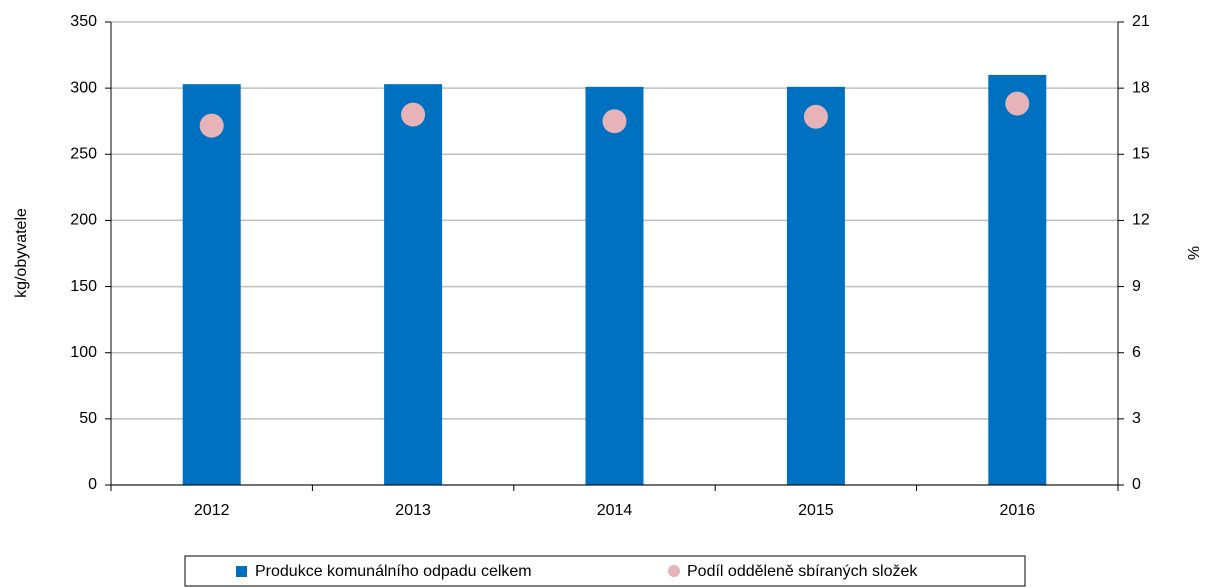  I want to click on x-tick-label: 2016, so click(1018, 510).